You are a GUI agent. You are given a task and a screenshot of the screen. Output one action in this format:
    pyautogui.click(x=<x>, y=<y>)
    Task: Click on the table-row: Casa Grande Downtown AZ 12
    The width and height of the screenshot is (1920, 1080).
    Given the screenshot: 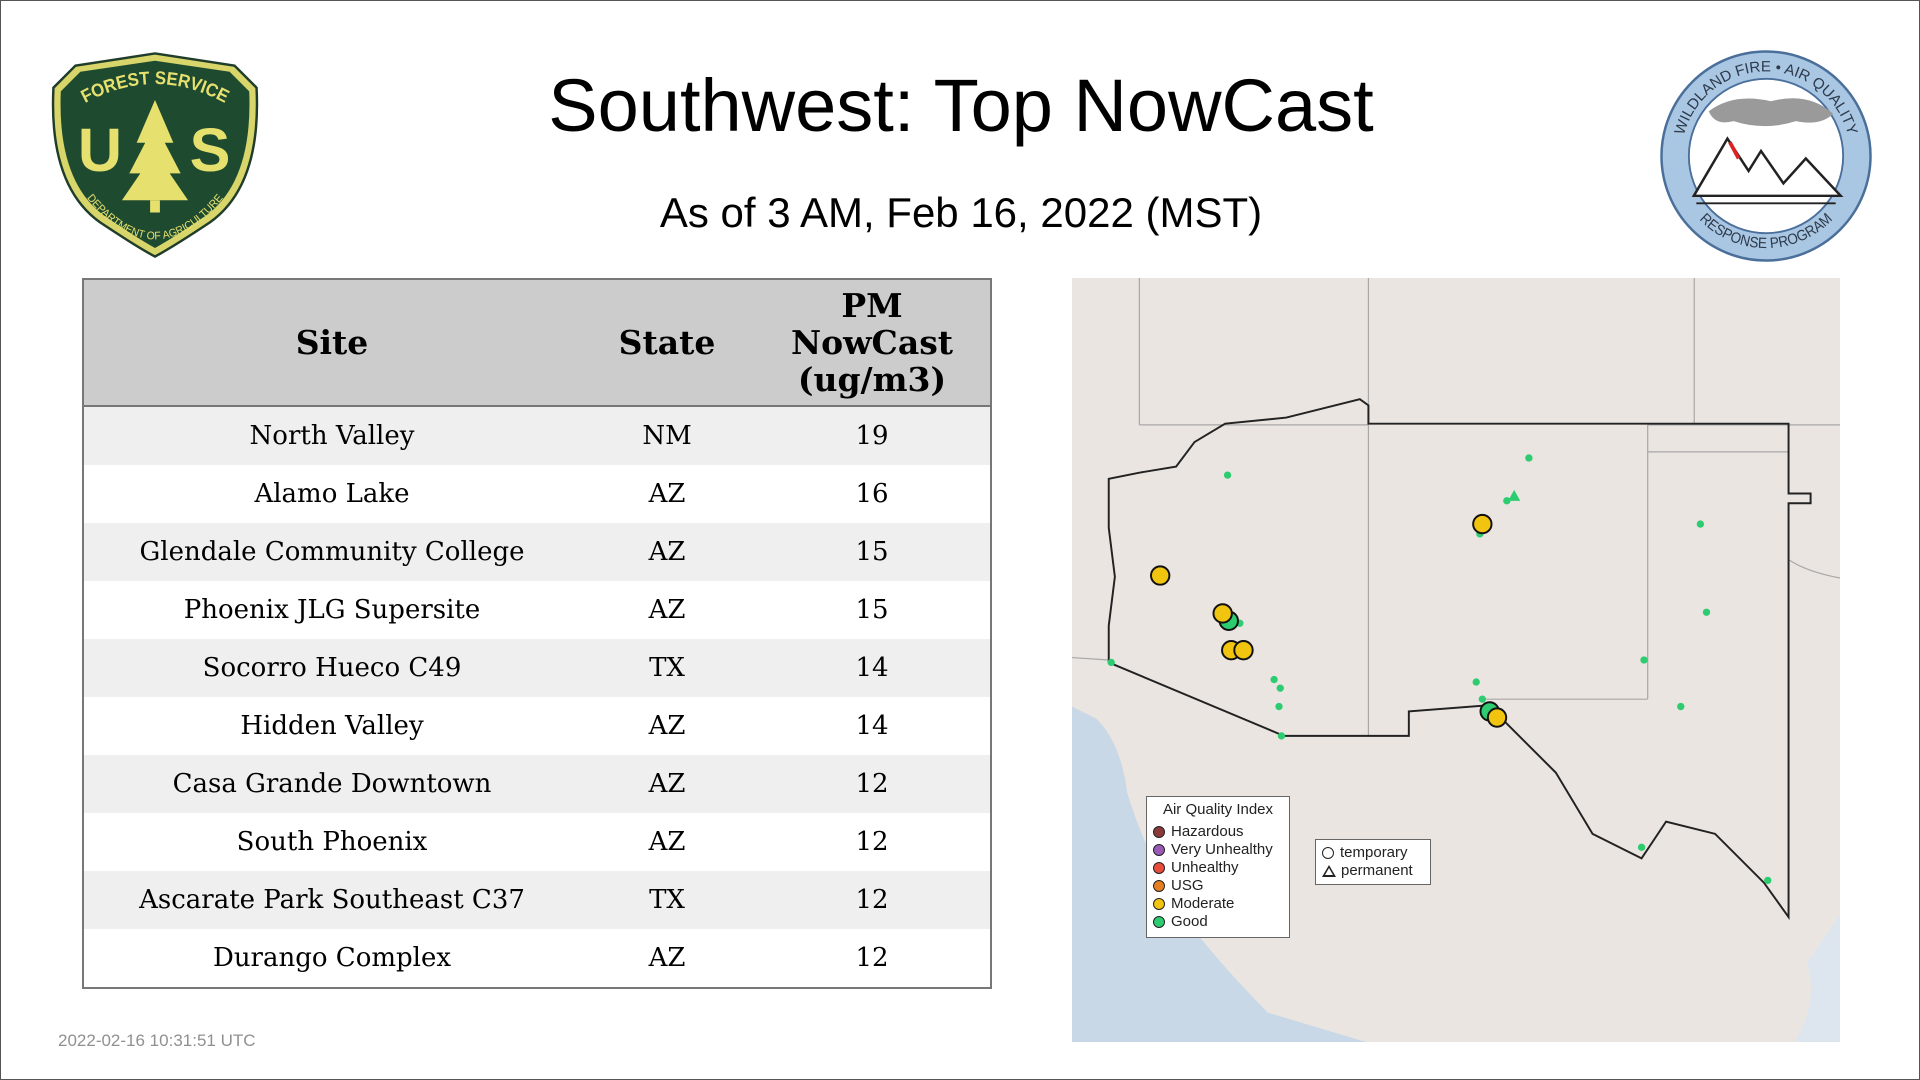 What is the action you would take?
    pyautogui.click(x=537, y=784)
    